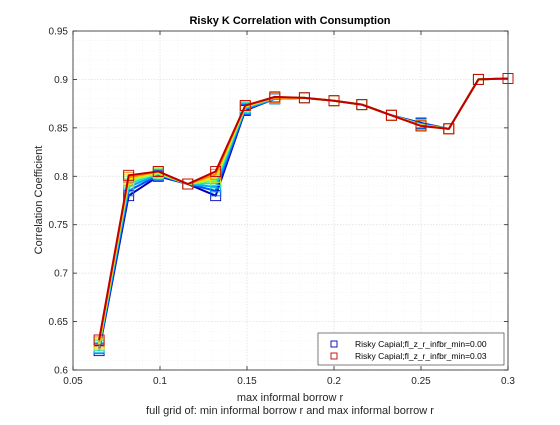 Image resolution: width=560 pixels, height=425 pixels. What do you see at coordinates (290, 398) in the screenshot?
I see `x-axis-title: max informal borrow r` at bounding box center [290, 398].